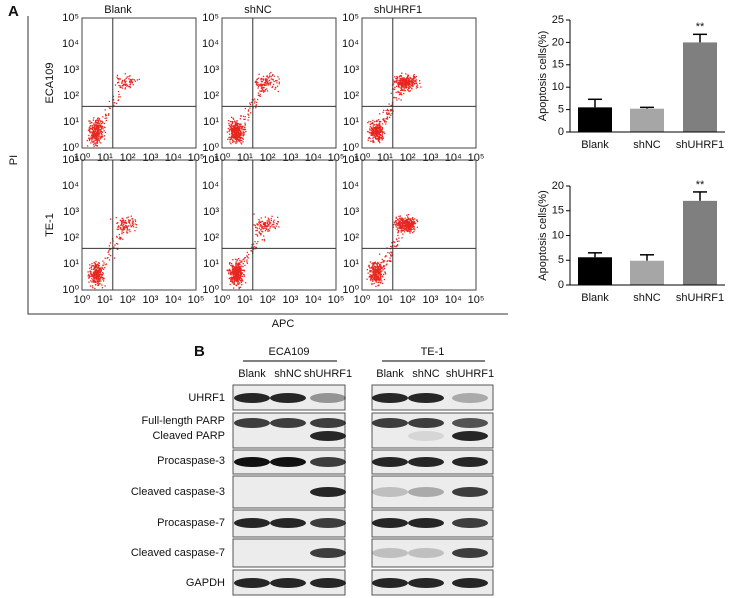  What do you see at coordinates (290, 300) in the screenshot?
I see `x-tick-label: 10³` at bounding box center [290, 300].